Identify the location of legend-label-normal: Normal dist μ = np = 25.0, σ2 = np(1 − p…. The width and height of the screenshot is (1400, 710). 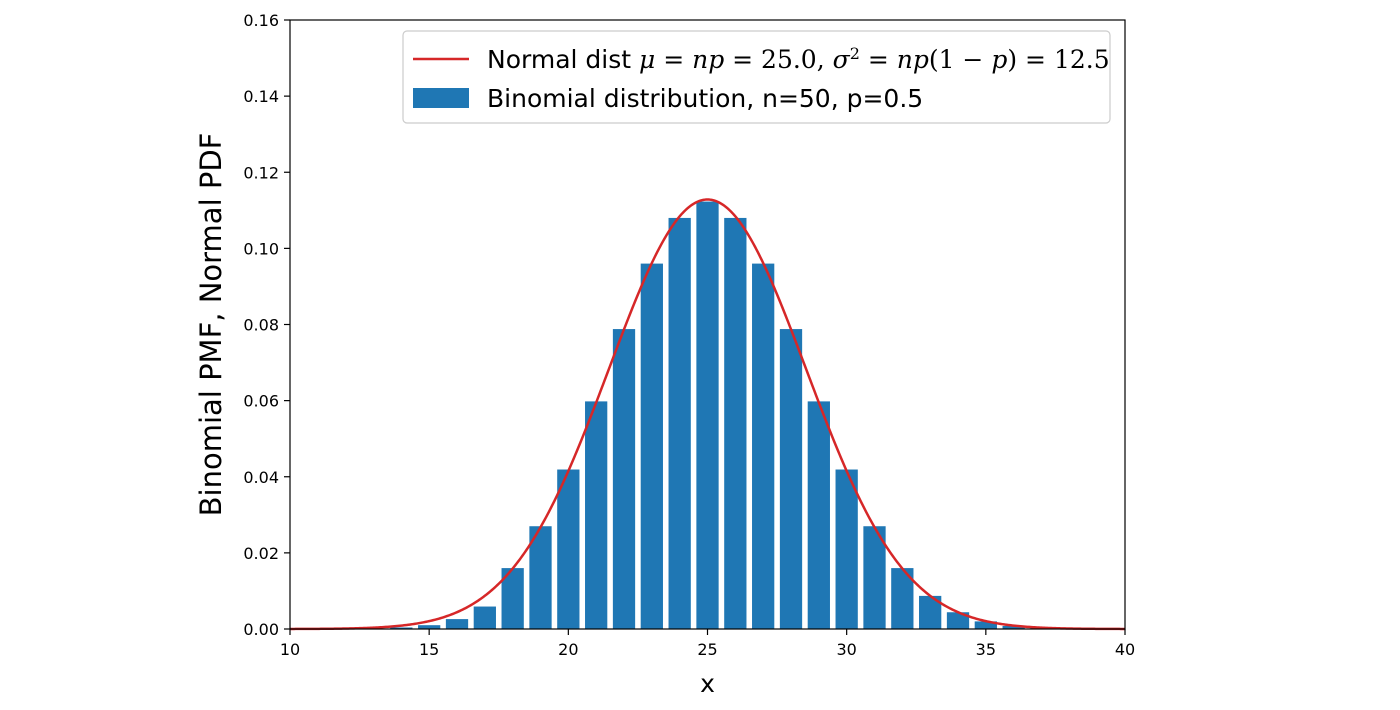
(798, 59).